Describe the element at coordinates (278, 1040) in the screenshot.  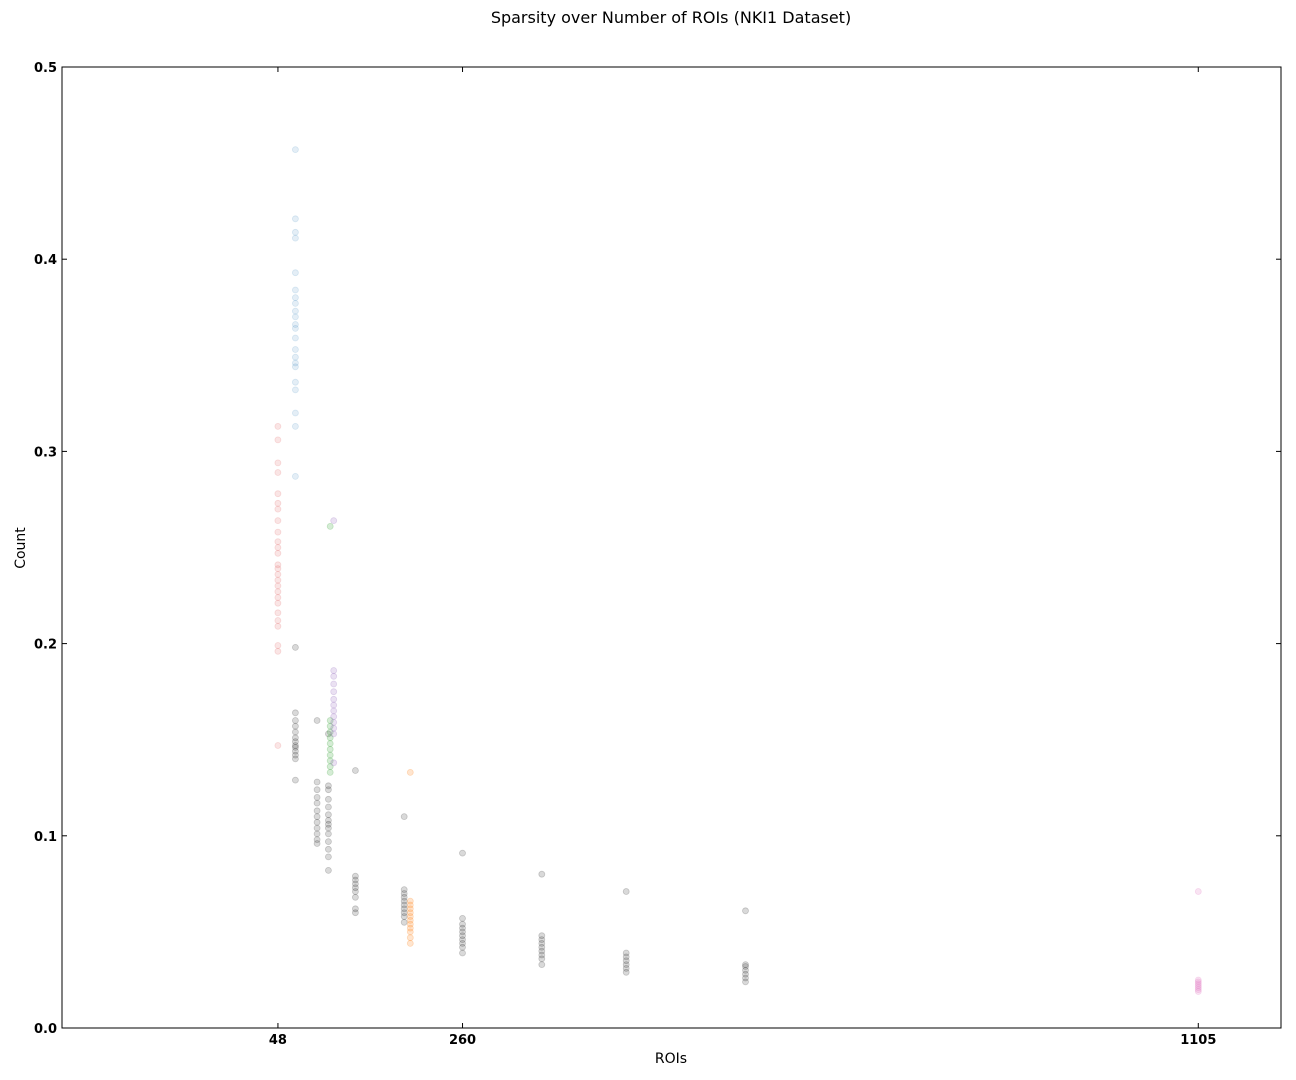
I see `x-tick-label: 48` at that location.